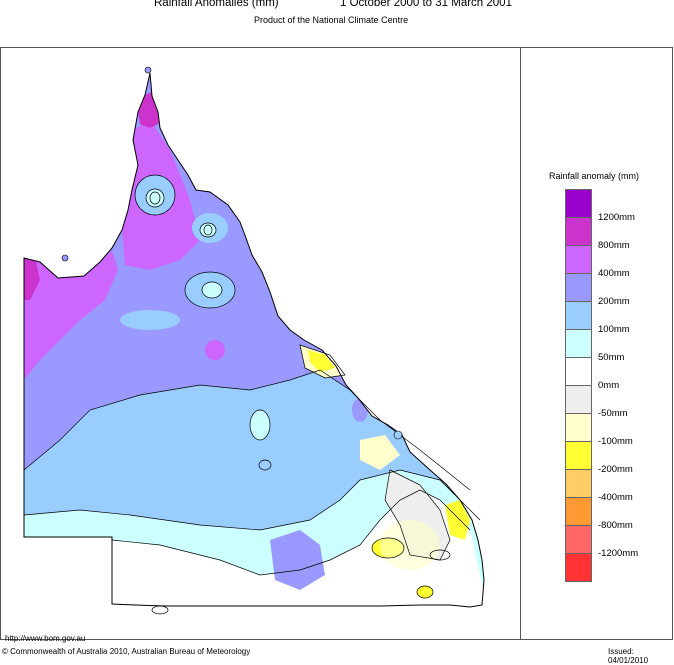 The width and height of the screenshot is (674, 665). I want to click on legend-label: -200mm, so click(615, 469).